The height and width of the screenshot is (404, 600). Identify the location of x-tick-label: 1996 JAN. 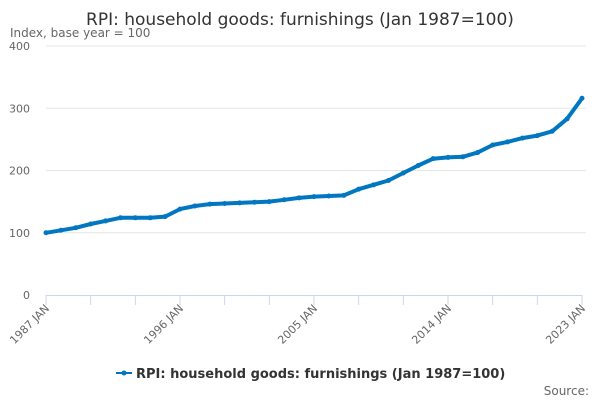
(163, 324).